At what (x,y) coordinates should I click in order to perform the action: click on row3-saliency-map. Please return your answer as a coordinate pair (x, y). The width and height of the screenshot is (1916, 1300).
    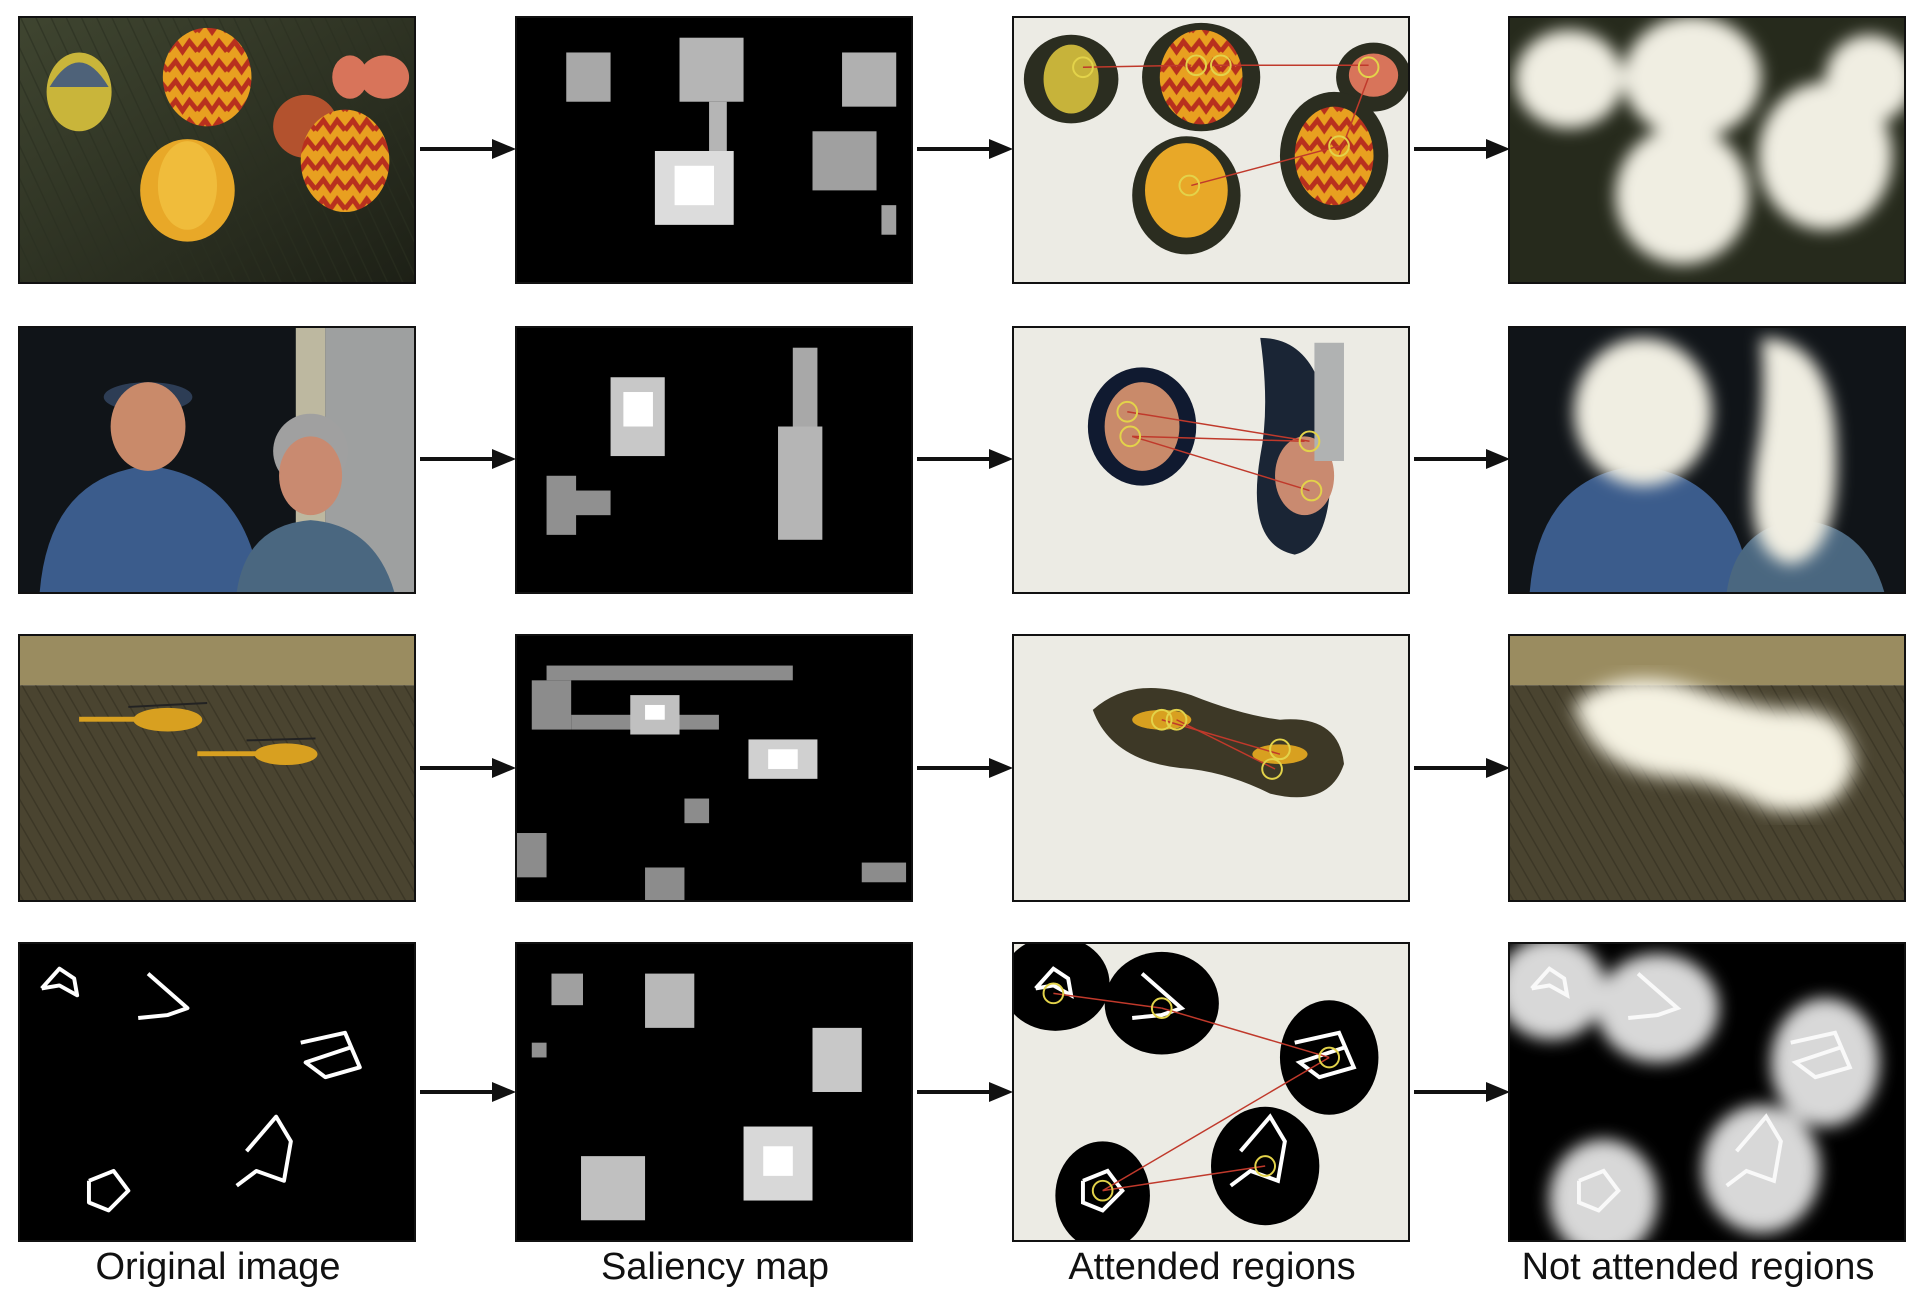
    Looking at the image, I should click on (714, 768).